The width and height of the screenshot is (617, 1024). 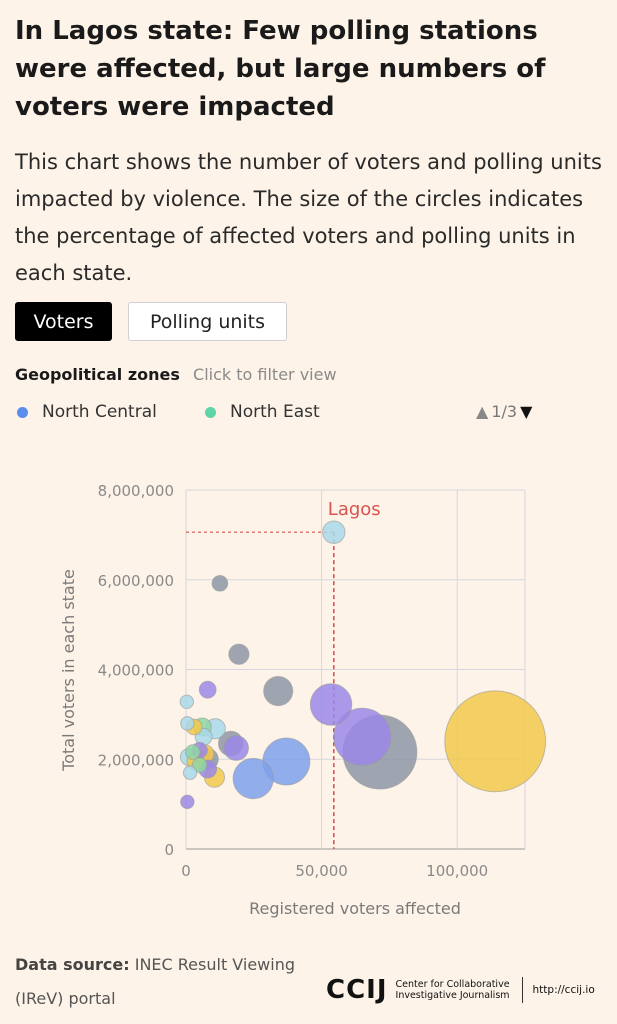 I want to click on logo-name-line1: Center for Collaborative, so click(x=452, y=984).